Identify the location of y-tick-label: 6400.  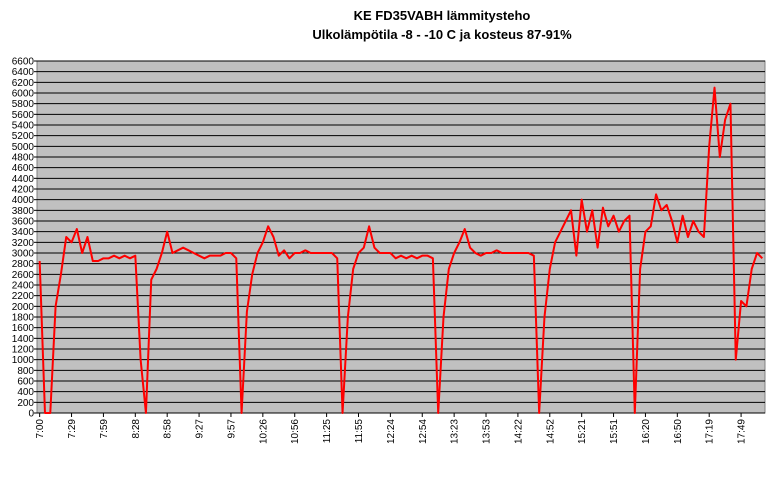
(23, 72).